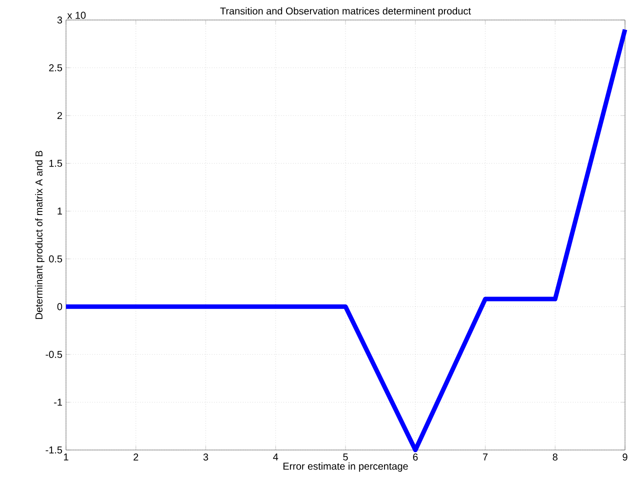 The height and width of the screenshot is (498, 635). Describe the element at coordinates (205, 457) in the screenshot. I see `x-tick-label: 3` at that location.